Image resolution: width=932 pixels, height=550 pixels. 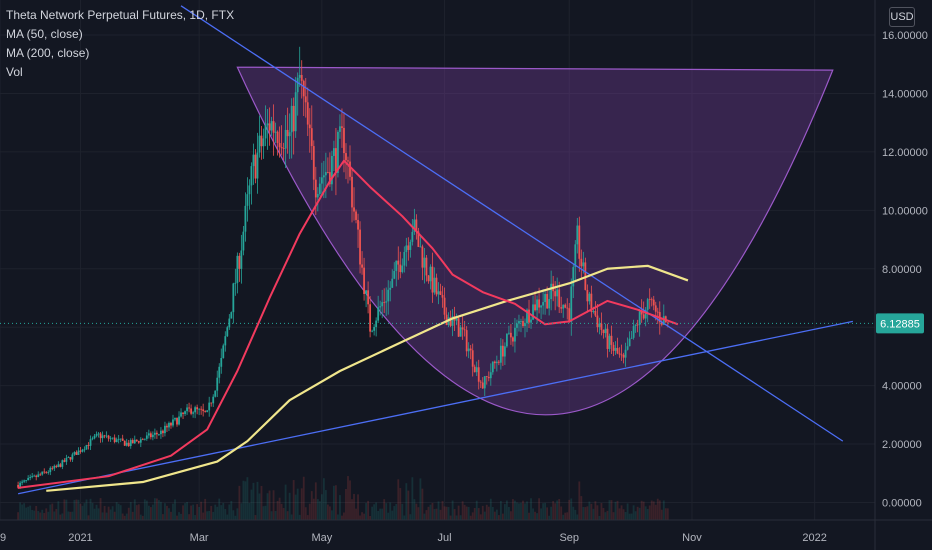 What do you see at coordinates (902, 17) in the screenshot?
I see `currency-button: USD` at bounding box center [902, 17].